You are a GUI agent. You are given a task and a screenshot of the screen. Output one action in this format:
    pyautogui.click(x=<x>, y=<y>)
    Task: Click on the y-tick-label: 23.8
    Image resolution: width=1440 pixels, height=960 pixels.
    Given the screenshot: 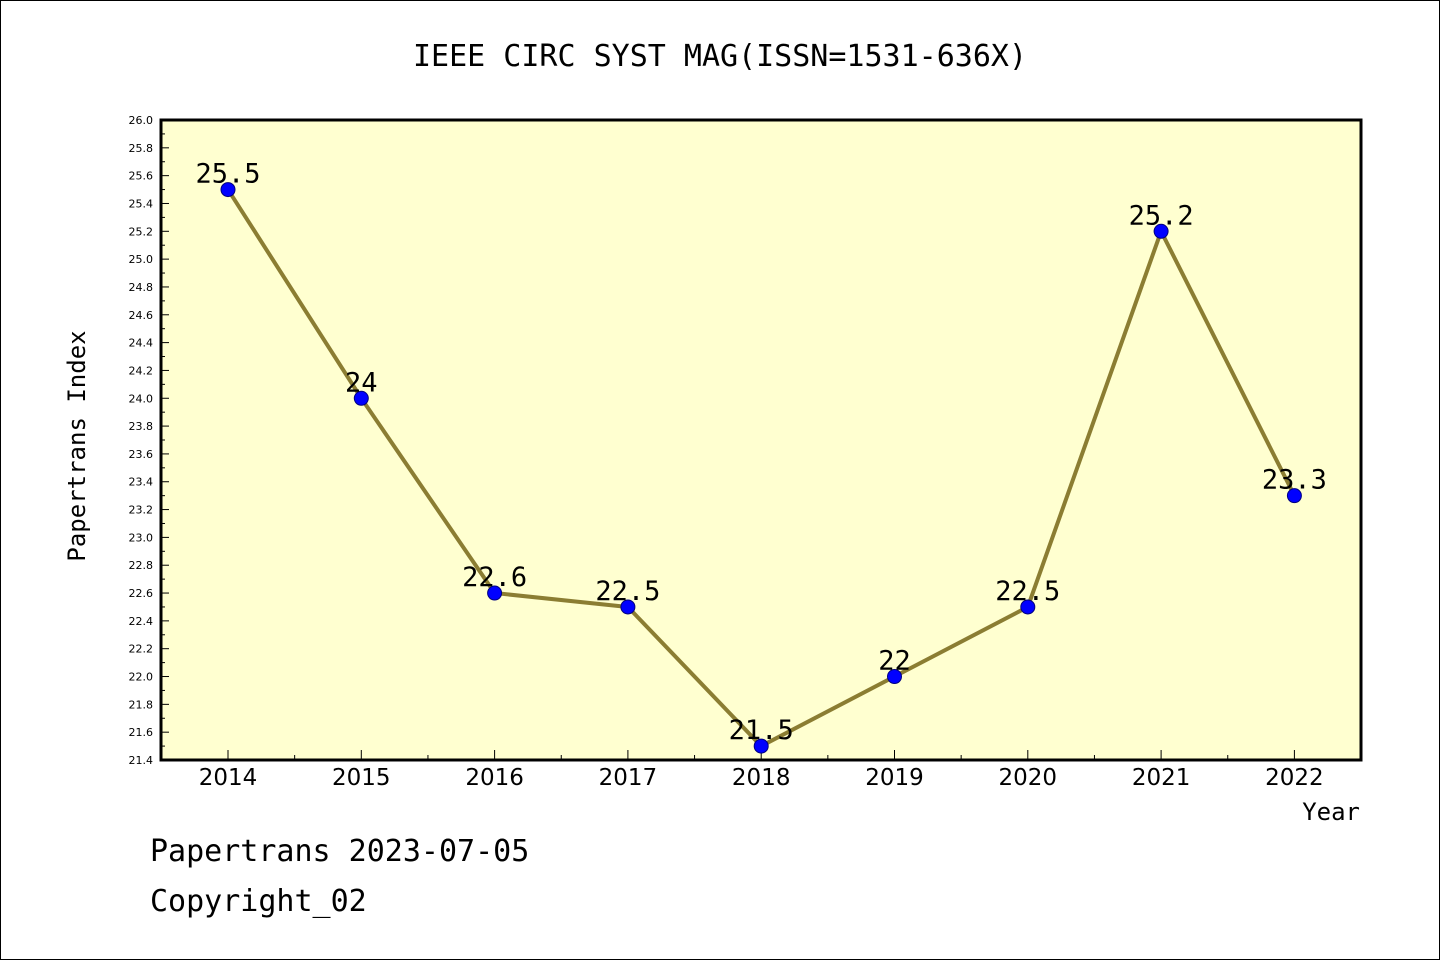 What is the action you would take?
    pyautogui.click(x=141, y=426)
    